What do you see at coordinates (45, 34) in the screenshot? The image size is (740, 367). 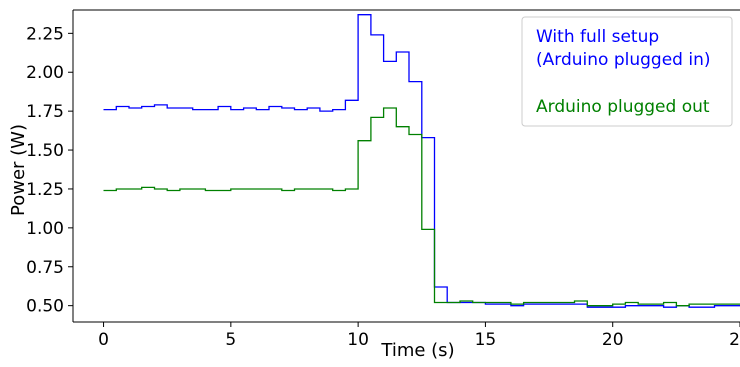 I see `y-tick-label: 2.25` at bounding box center [45, 34].